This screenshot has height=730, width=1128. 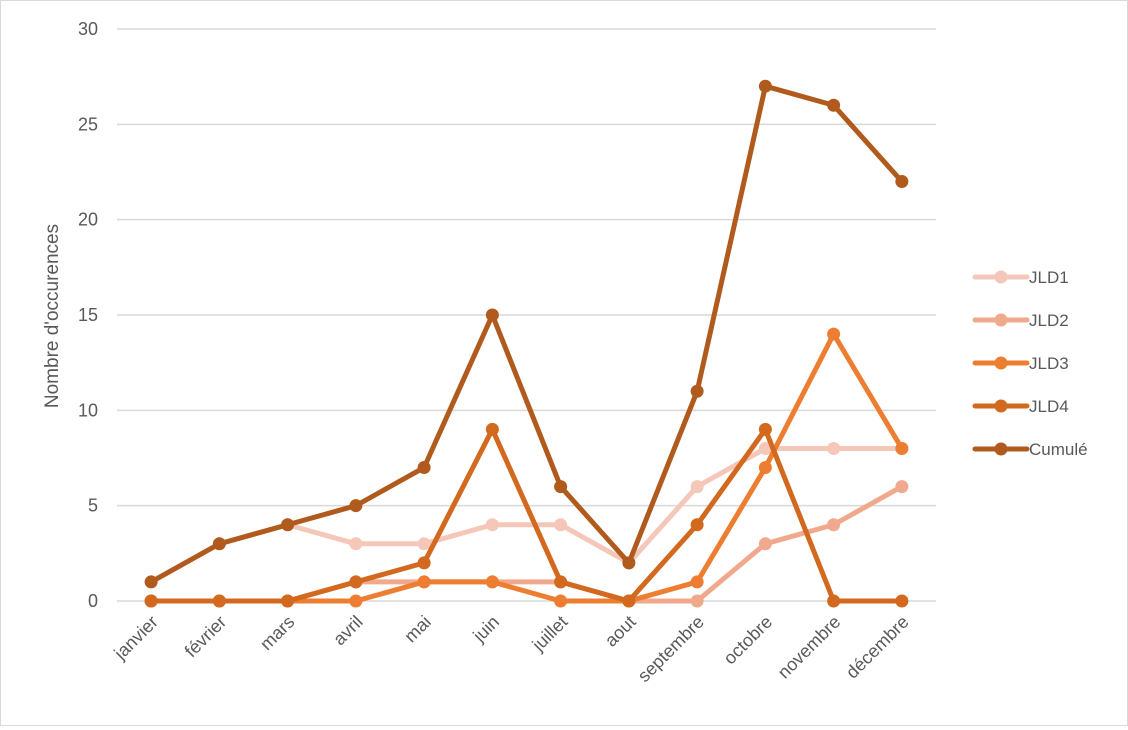 What do you see at coordinates (1049, 363) in the screenshot?
I see `legend-label: JLD3` at bounding box center [1049, 363].